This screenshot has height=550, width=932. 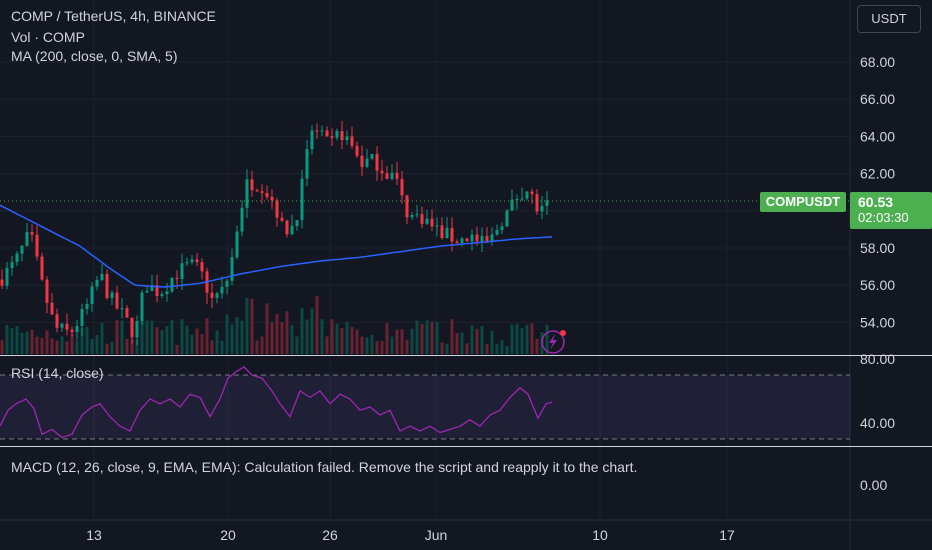 I want to click on currency-button: USDT, so click(x=889, y=19).